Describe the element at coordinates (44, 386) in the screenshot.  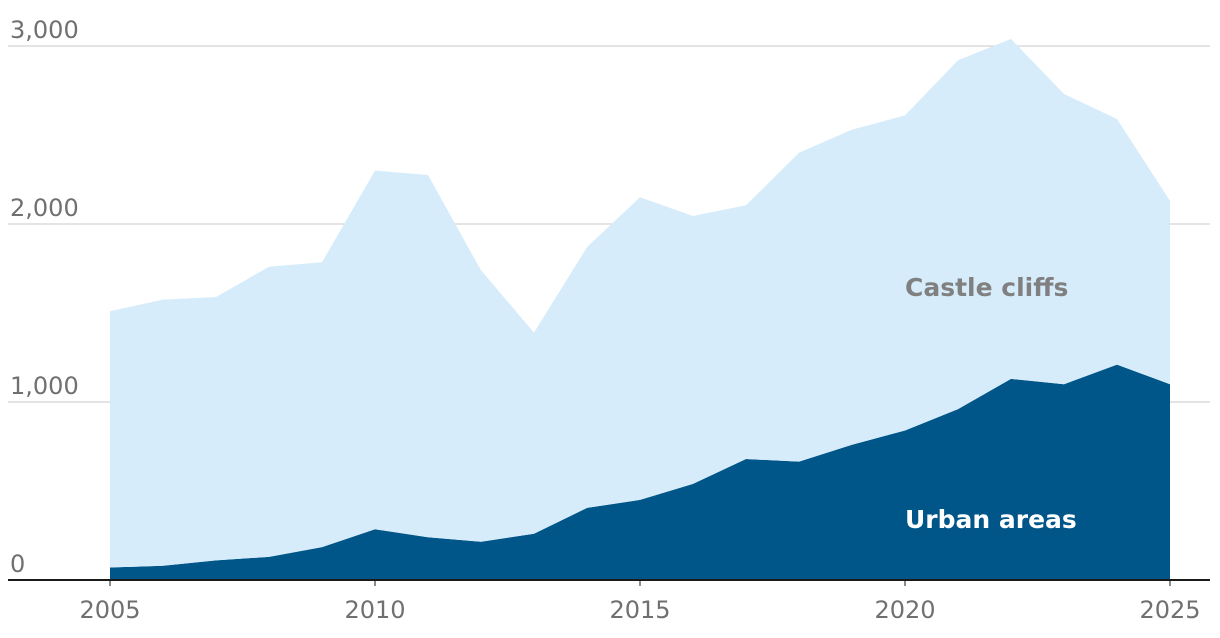
I see `y-tick-label: 1,000` at that location.